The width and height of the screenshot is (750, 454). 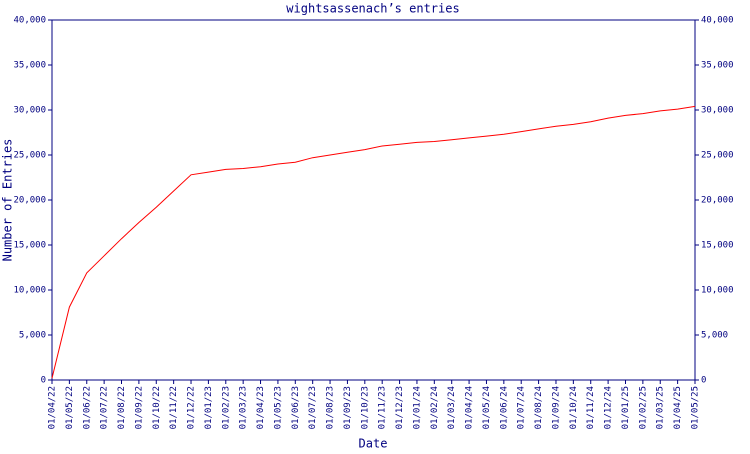 What do you see at coordinates (400, 407) in the screenshot?
I see `x-tick-label: 01/12/23` at bounding box center [400, 407].